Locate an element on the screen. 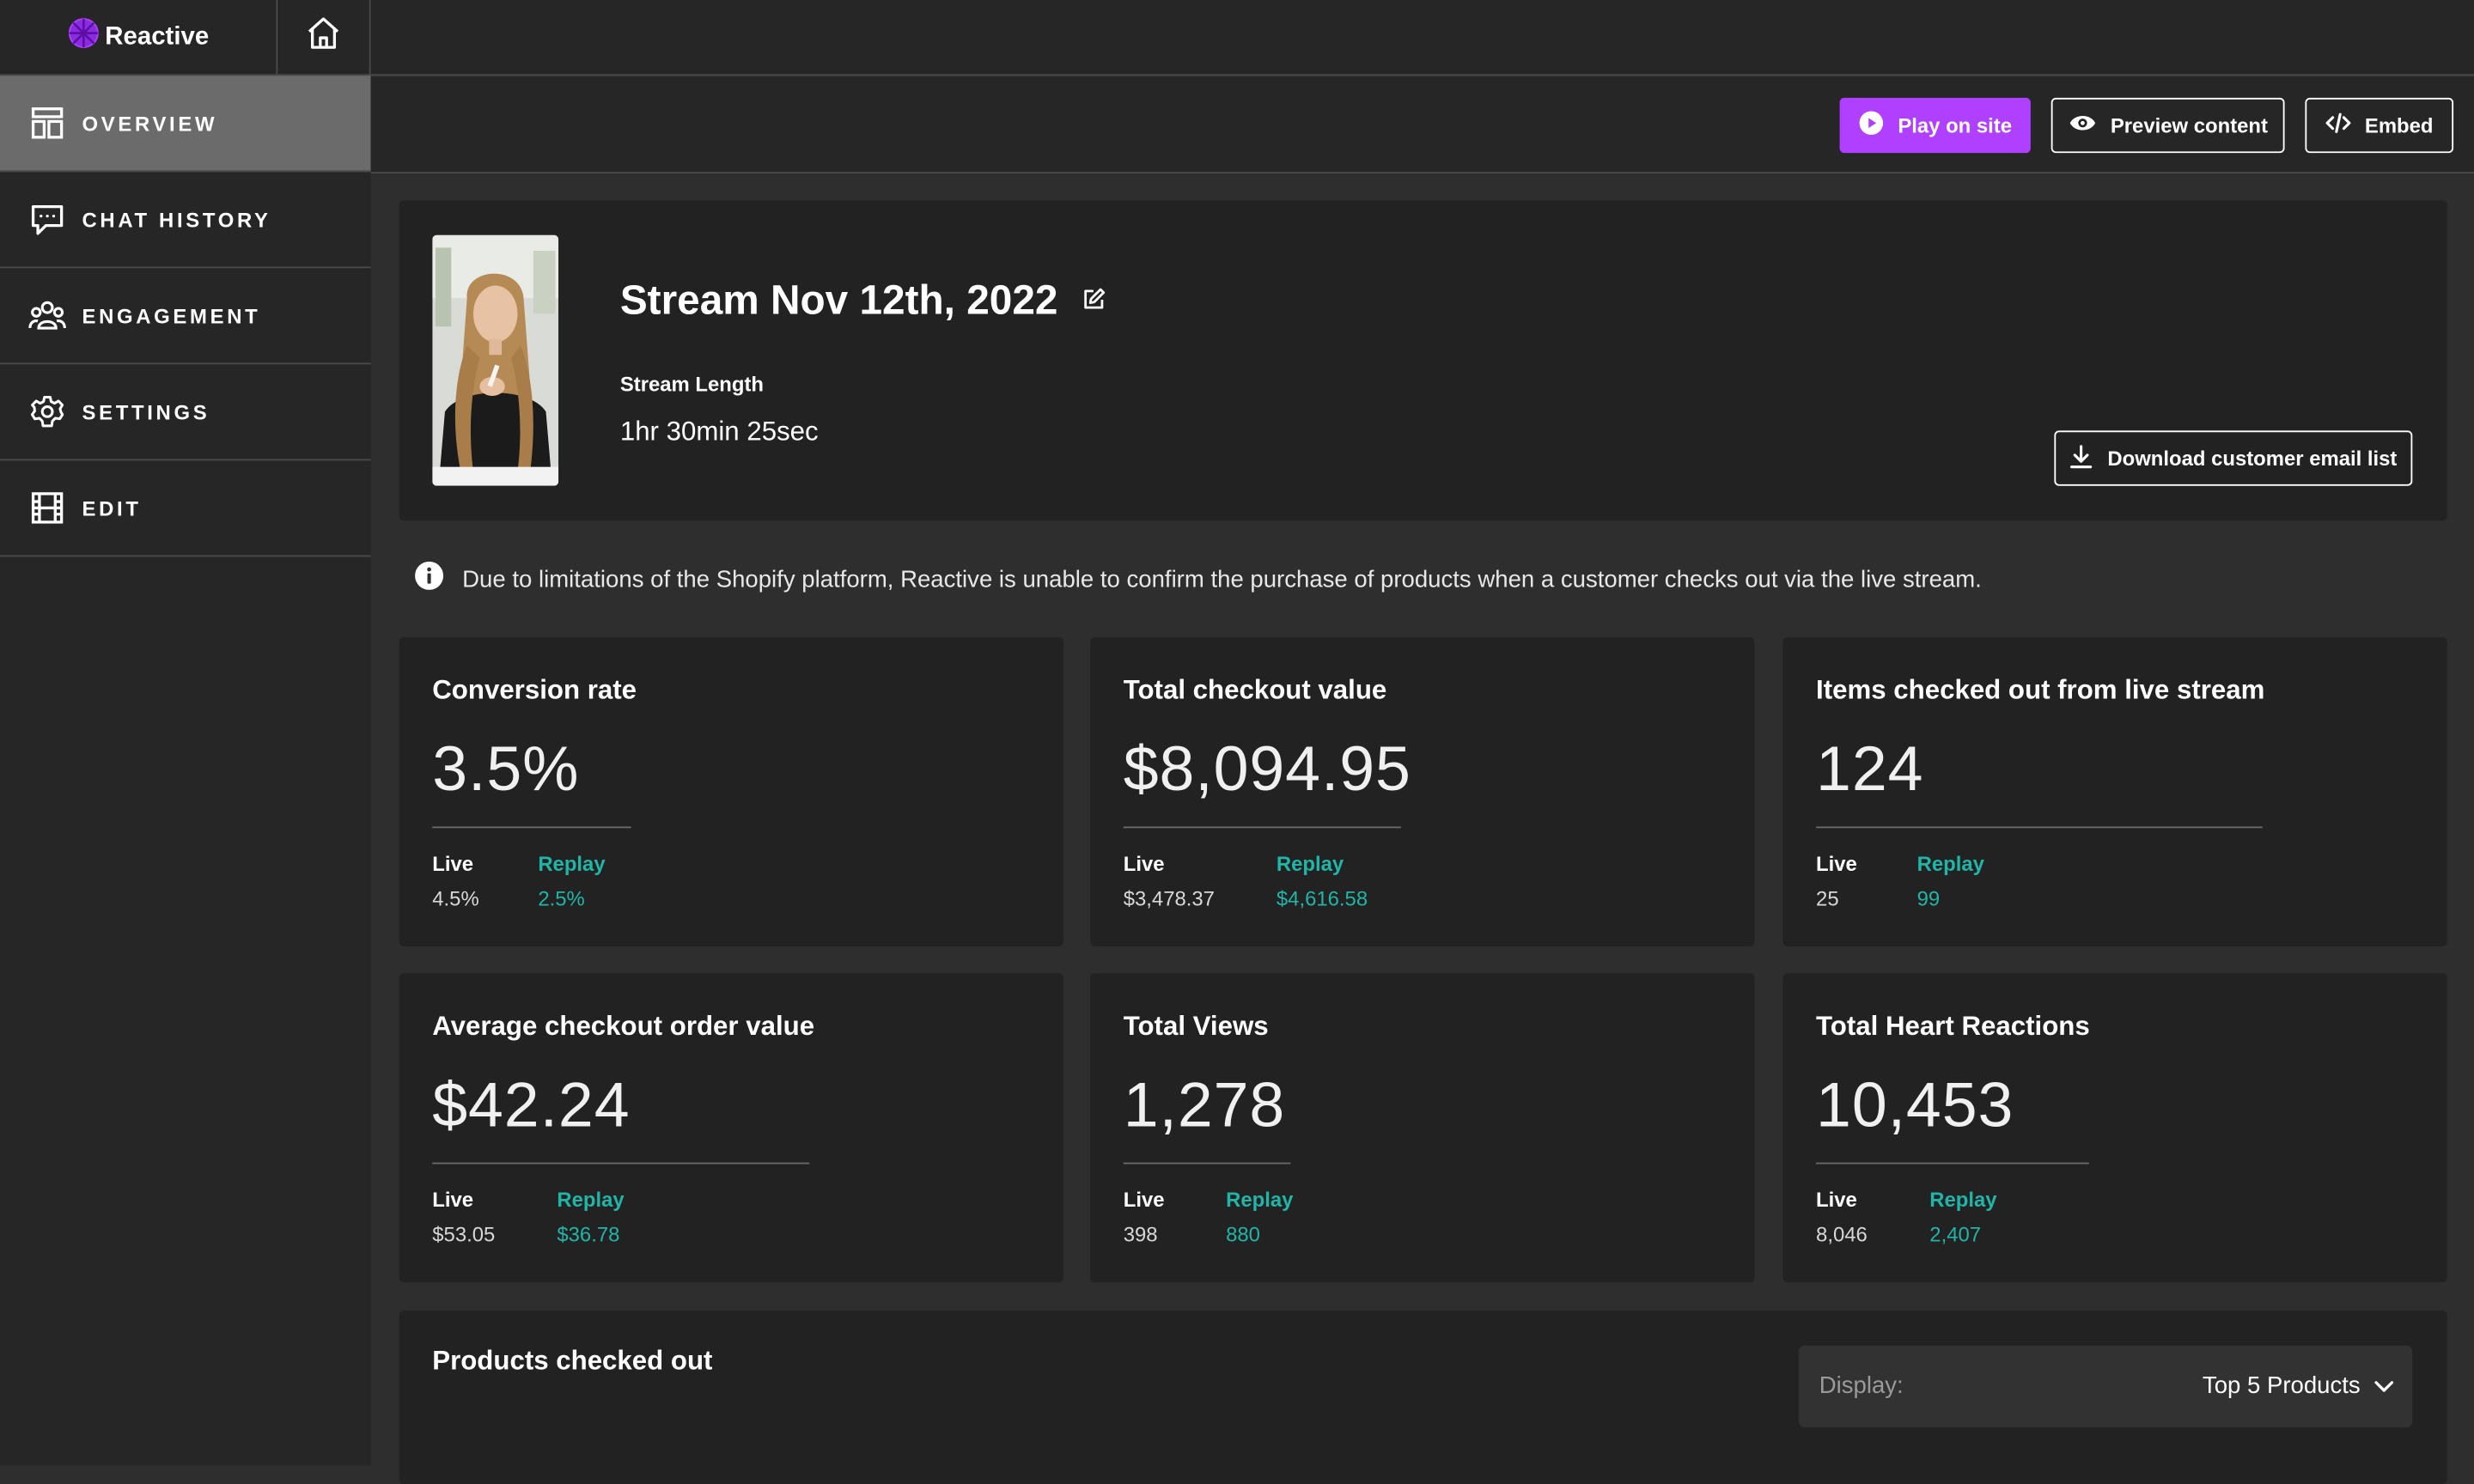  sidebar-item-label: EDIT is located at coordinates (112, 508).